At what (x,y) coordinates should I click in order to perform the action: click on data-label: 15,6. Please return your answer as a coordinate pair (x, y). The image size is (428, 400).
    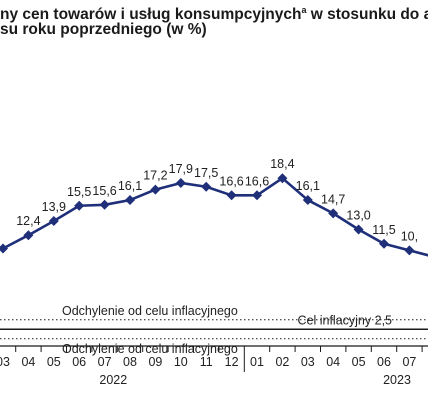
    Looking at the image, I should click on (104, 191).